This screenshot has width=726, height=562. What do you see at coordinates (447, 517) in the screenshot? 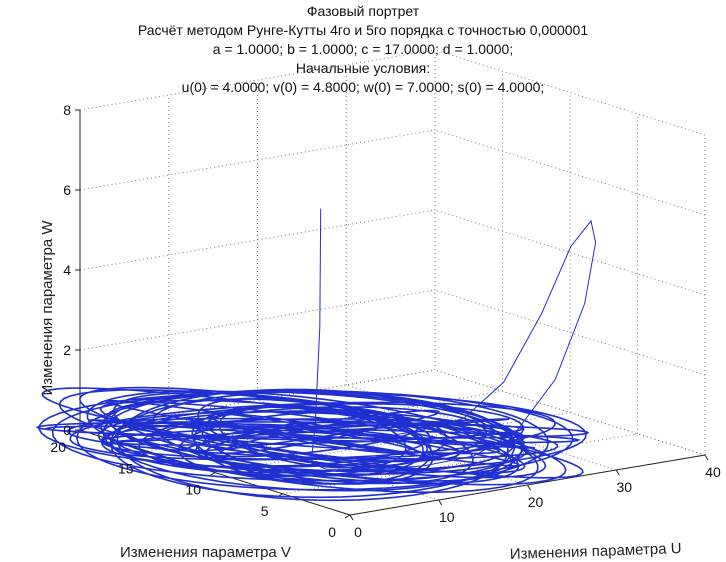
I see `u-tick-label: 10` at bounding box center [447, 517].